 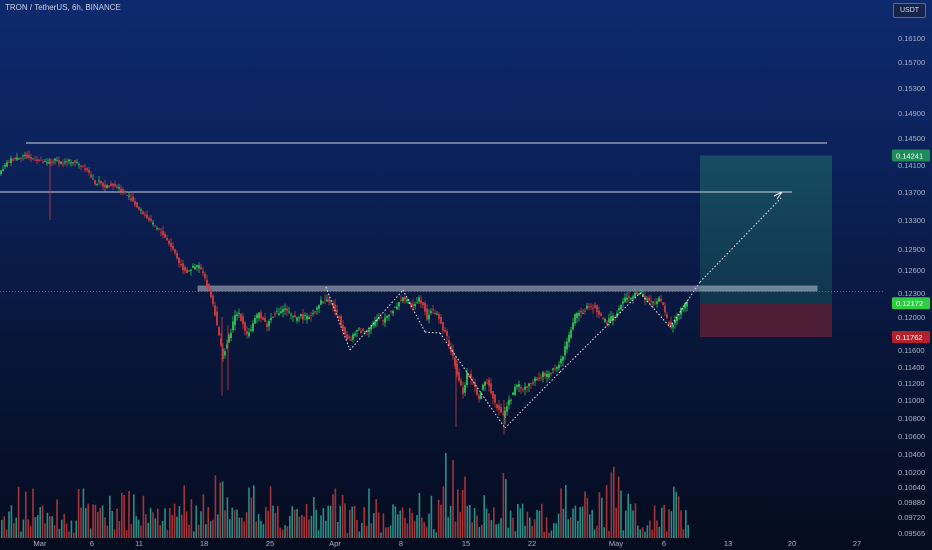 What do you see at coordinates (728, 543) in the screenshot?
I see `time-tick-label: 13` at bounding box center [728, 543].